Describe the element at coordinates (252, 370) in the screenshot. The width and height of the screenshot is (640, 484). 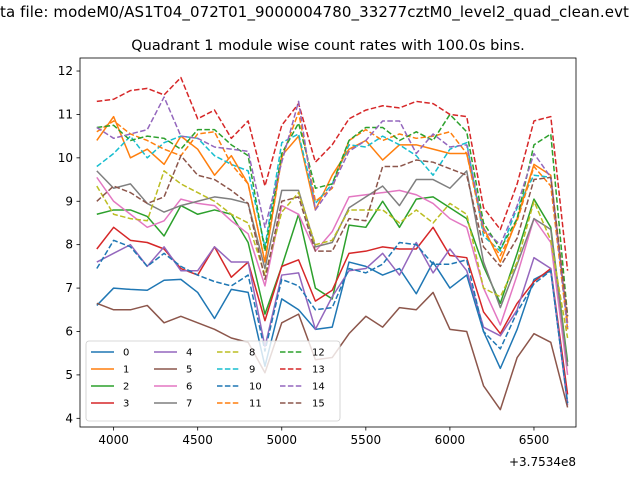
I see `legend-label-9: 9` at that location.